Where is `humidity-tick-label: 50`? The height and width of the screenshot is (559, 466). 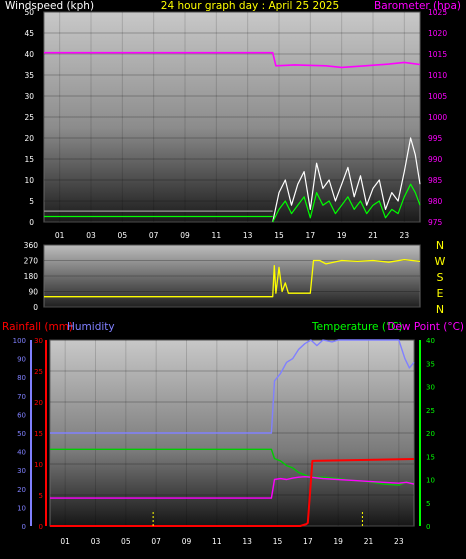
humidity-tick-label: 50 is located at coordinates (21, 434).